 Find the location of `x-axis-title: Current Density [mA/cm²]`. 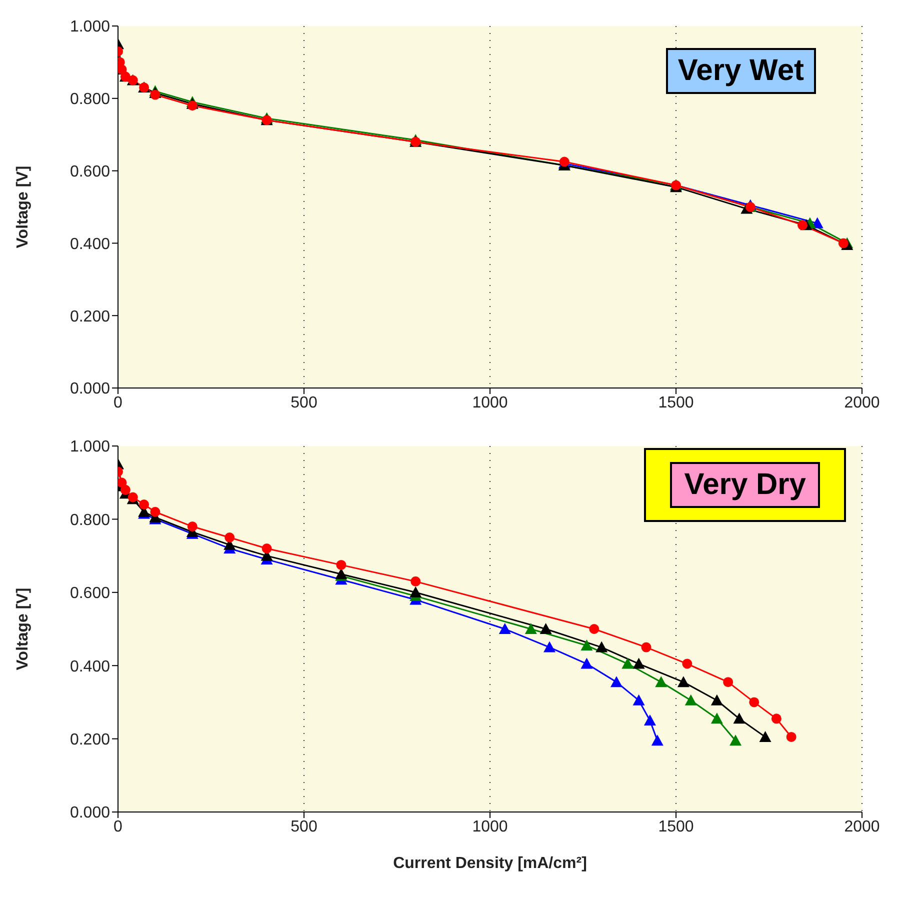

x-axis-title: Current Density [mA/cm²] is located at coordinates (490, 863).